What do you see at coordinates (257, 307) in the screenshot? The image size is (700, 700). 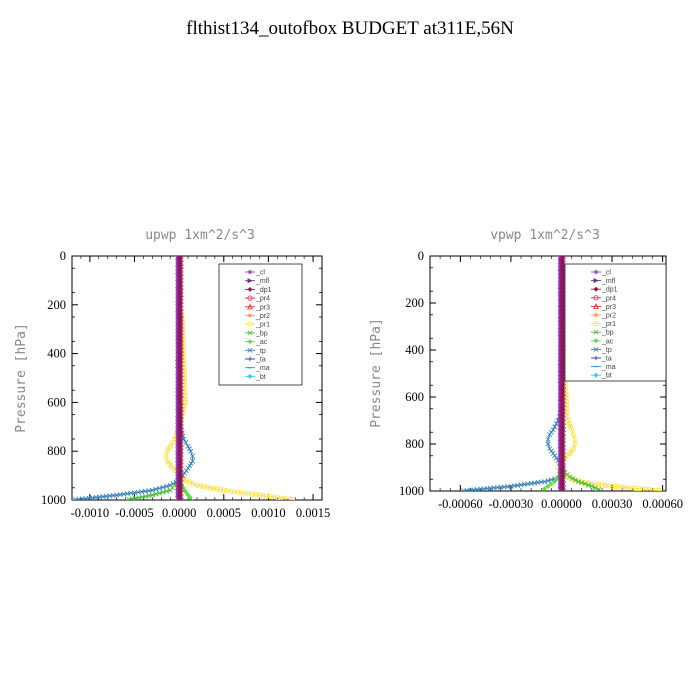 I see `legend-entry: _pr3` at bounding box center [257, 307].